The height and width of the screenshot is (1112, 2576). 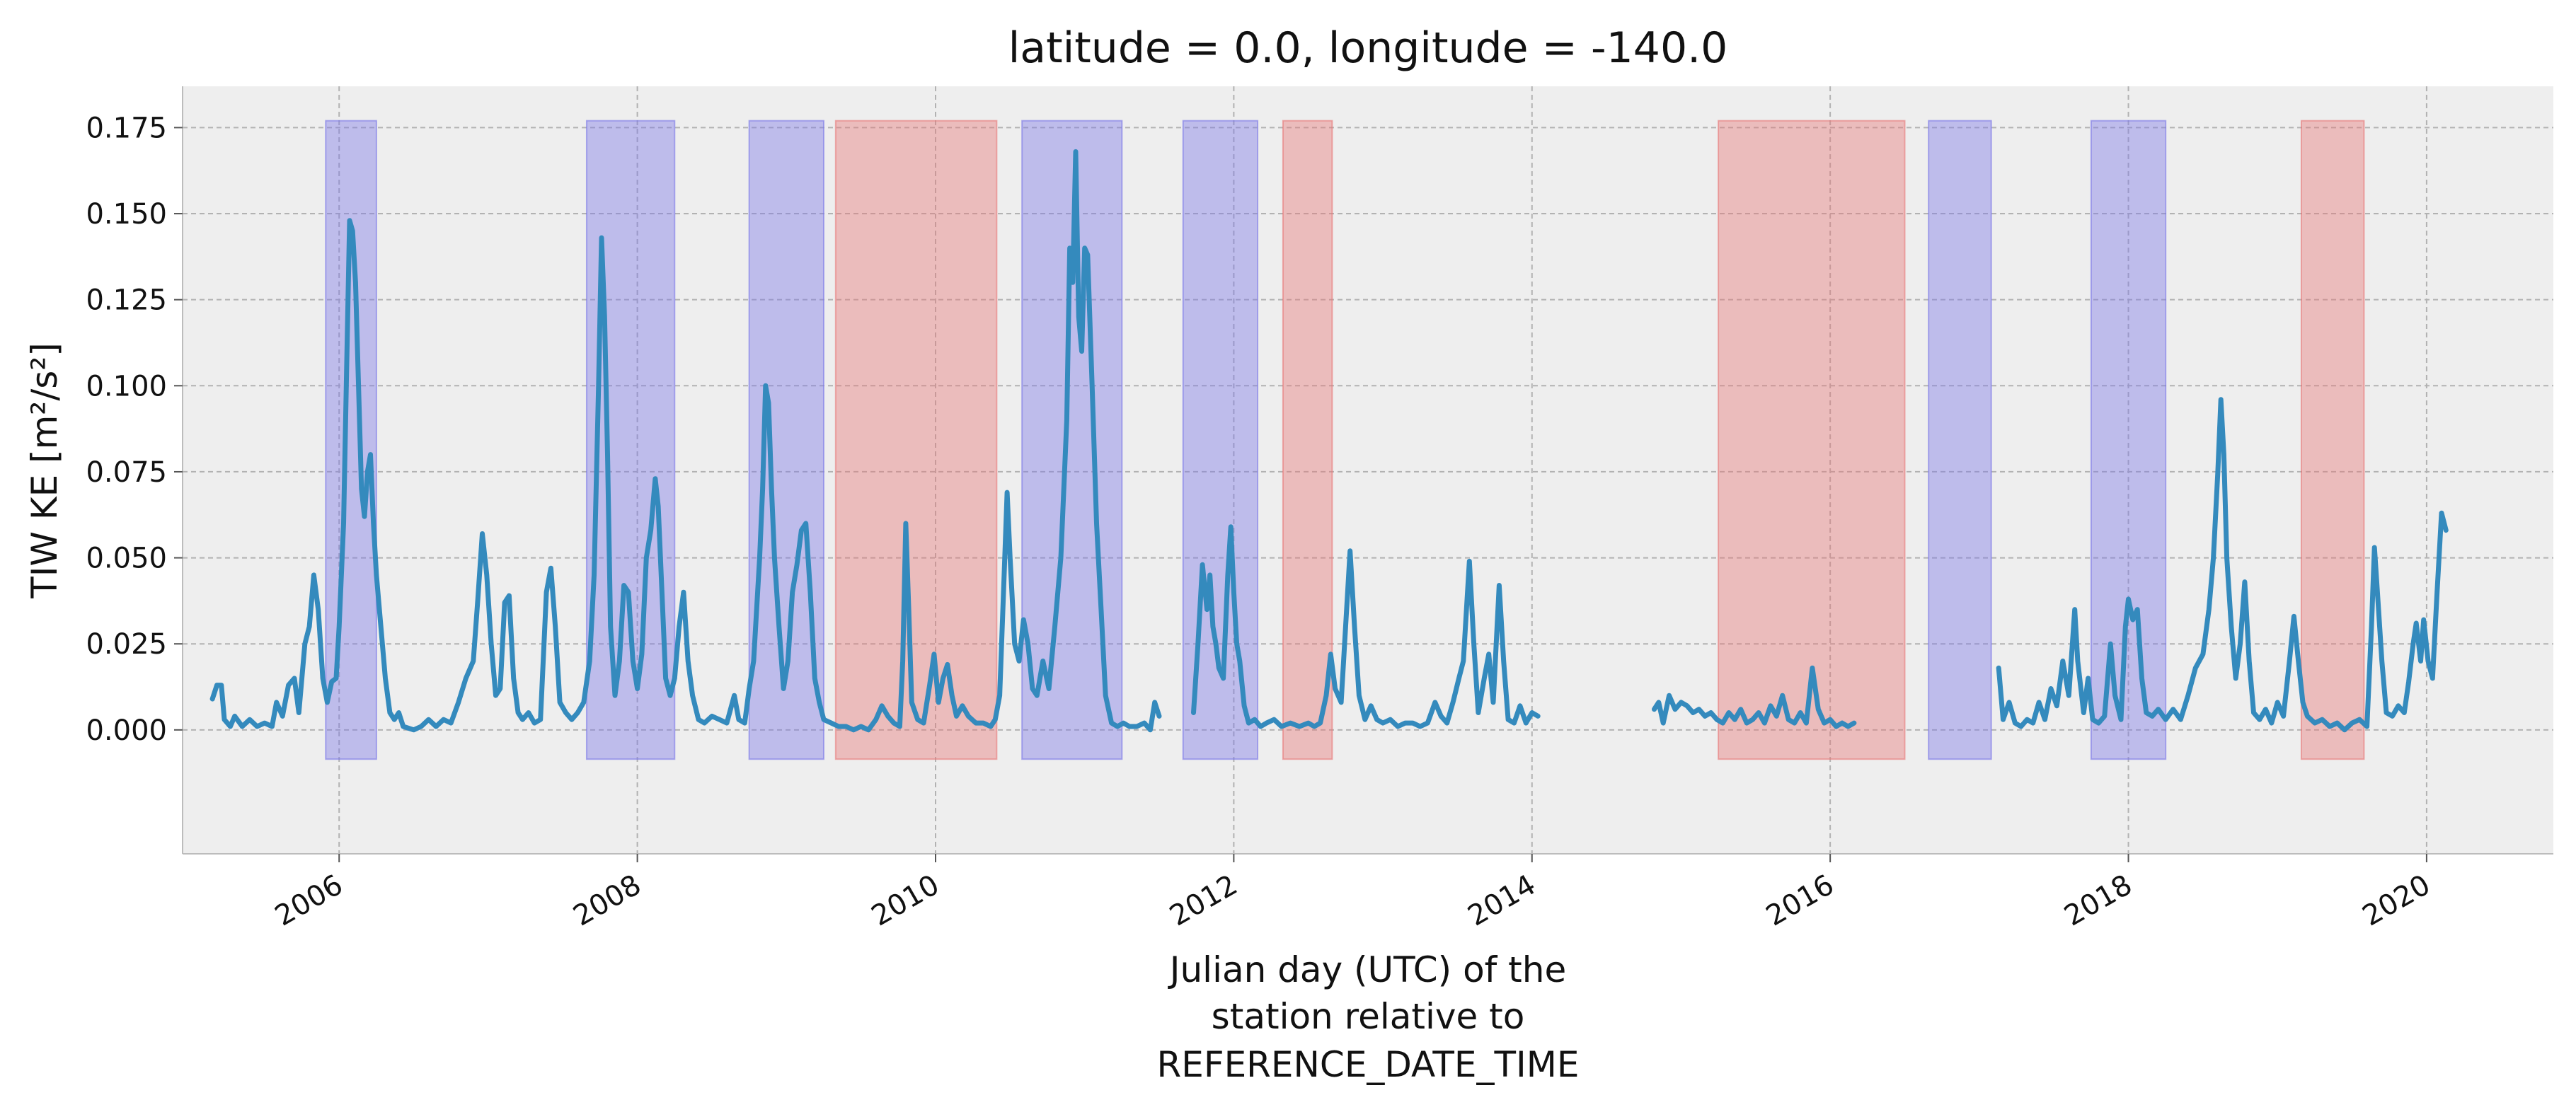 I want to click on x-axis-label-line-1: Julian day (UTC) of the, so click(x=1367, y=969).